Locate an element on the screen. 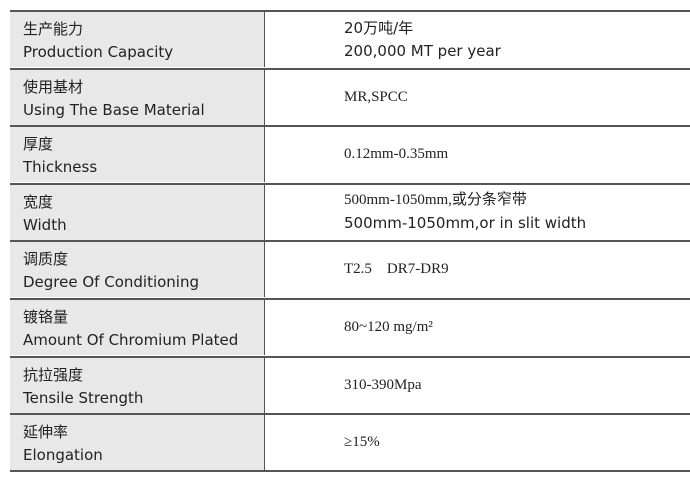 The width and height of the screenshot is (690, 481). label-en: Tensile Strength is located at coordinates (83, 397).